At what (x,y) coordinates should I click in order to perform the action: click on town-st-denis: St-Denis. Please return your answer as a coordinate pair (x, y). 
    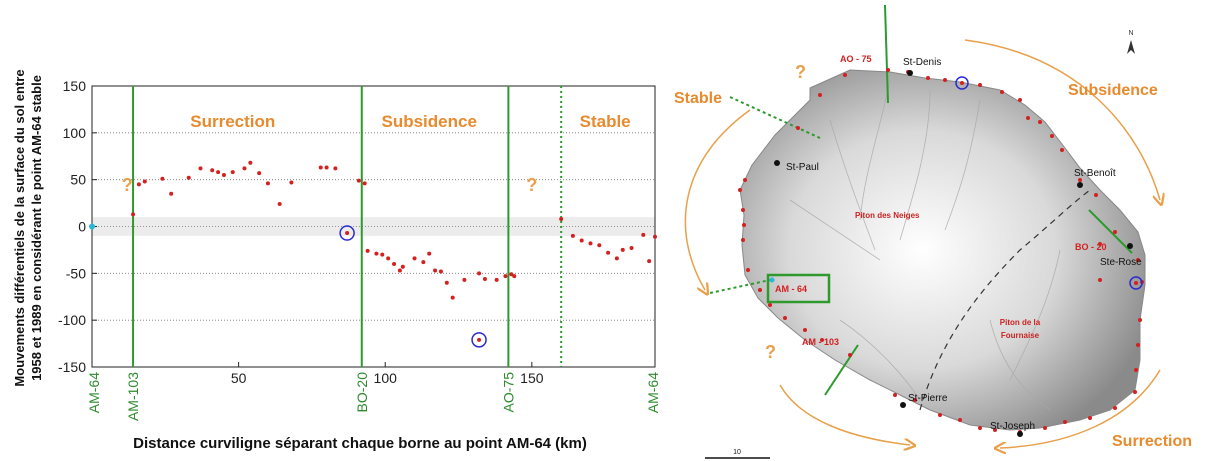
    Looking at the image, I should click on (922, 62).